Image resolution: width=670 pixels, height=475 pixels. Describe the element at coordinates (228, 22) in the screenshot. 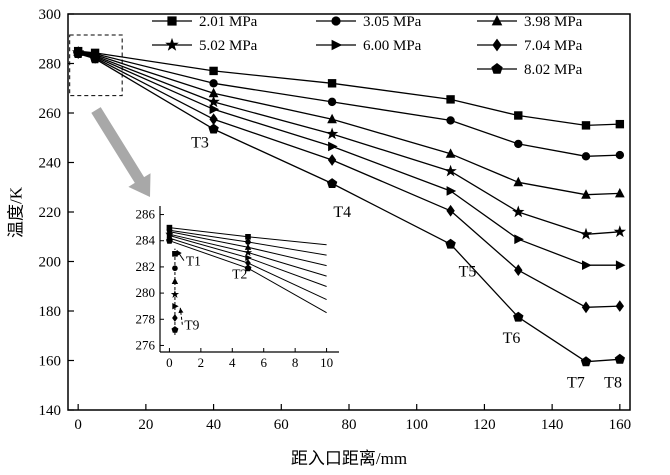

I see `legend-label: 2.01 MPa` at that location.